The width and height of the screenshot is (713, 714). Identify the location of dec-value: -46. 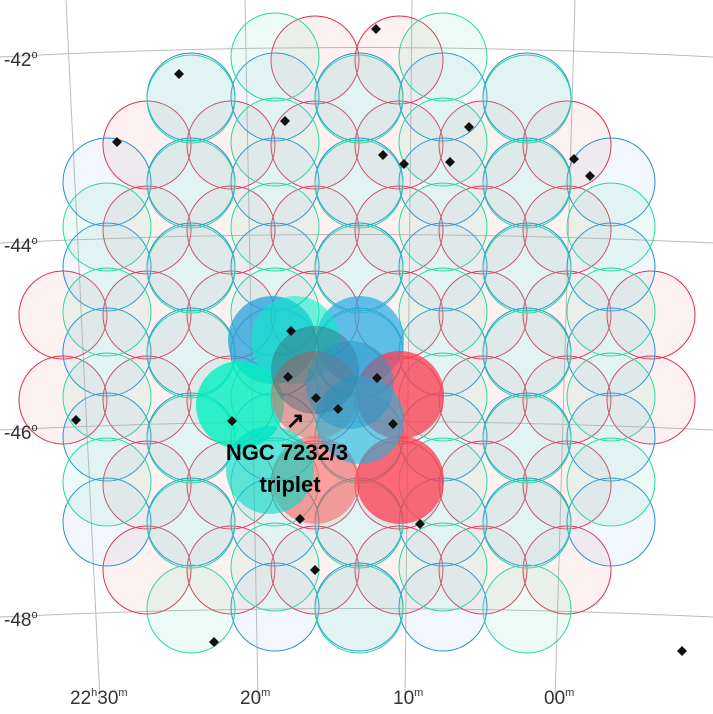
(17, 433).